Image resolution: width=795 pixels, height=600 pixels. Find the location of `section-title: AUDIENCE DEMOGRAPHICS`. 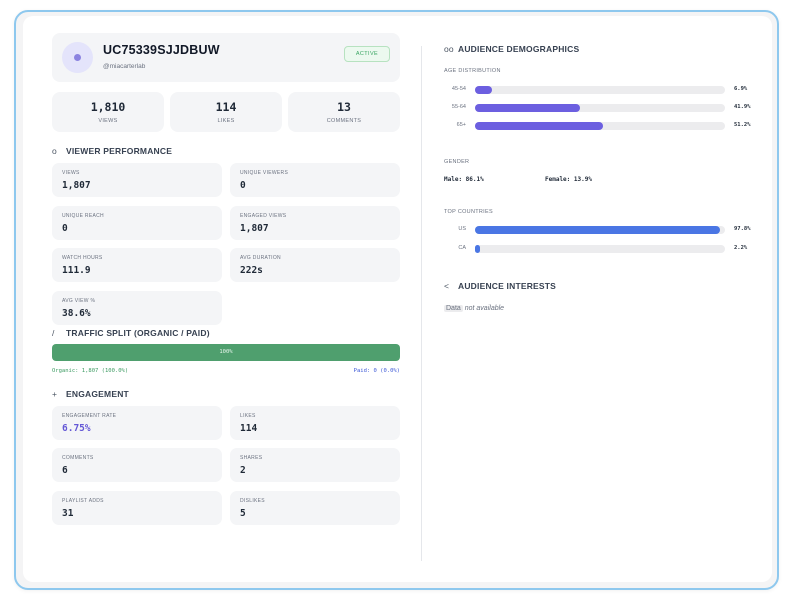

section-title: AUDIENCE DEMOGRAPHICS is located at coordinates (519, 49).